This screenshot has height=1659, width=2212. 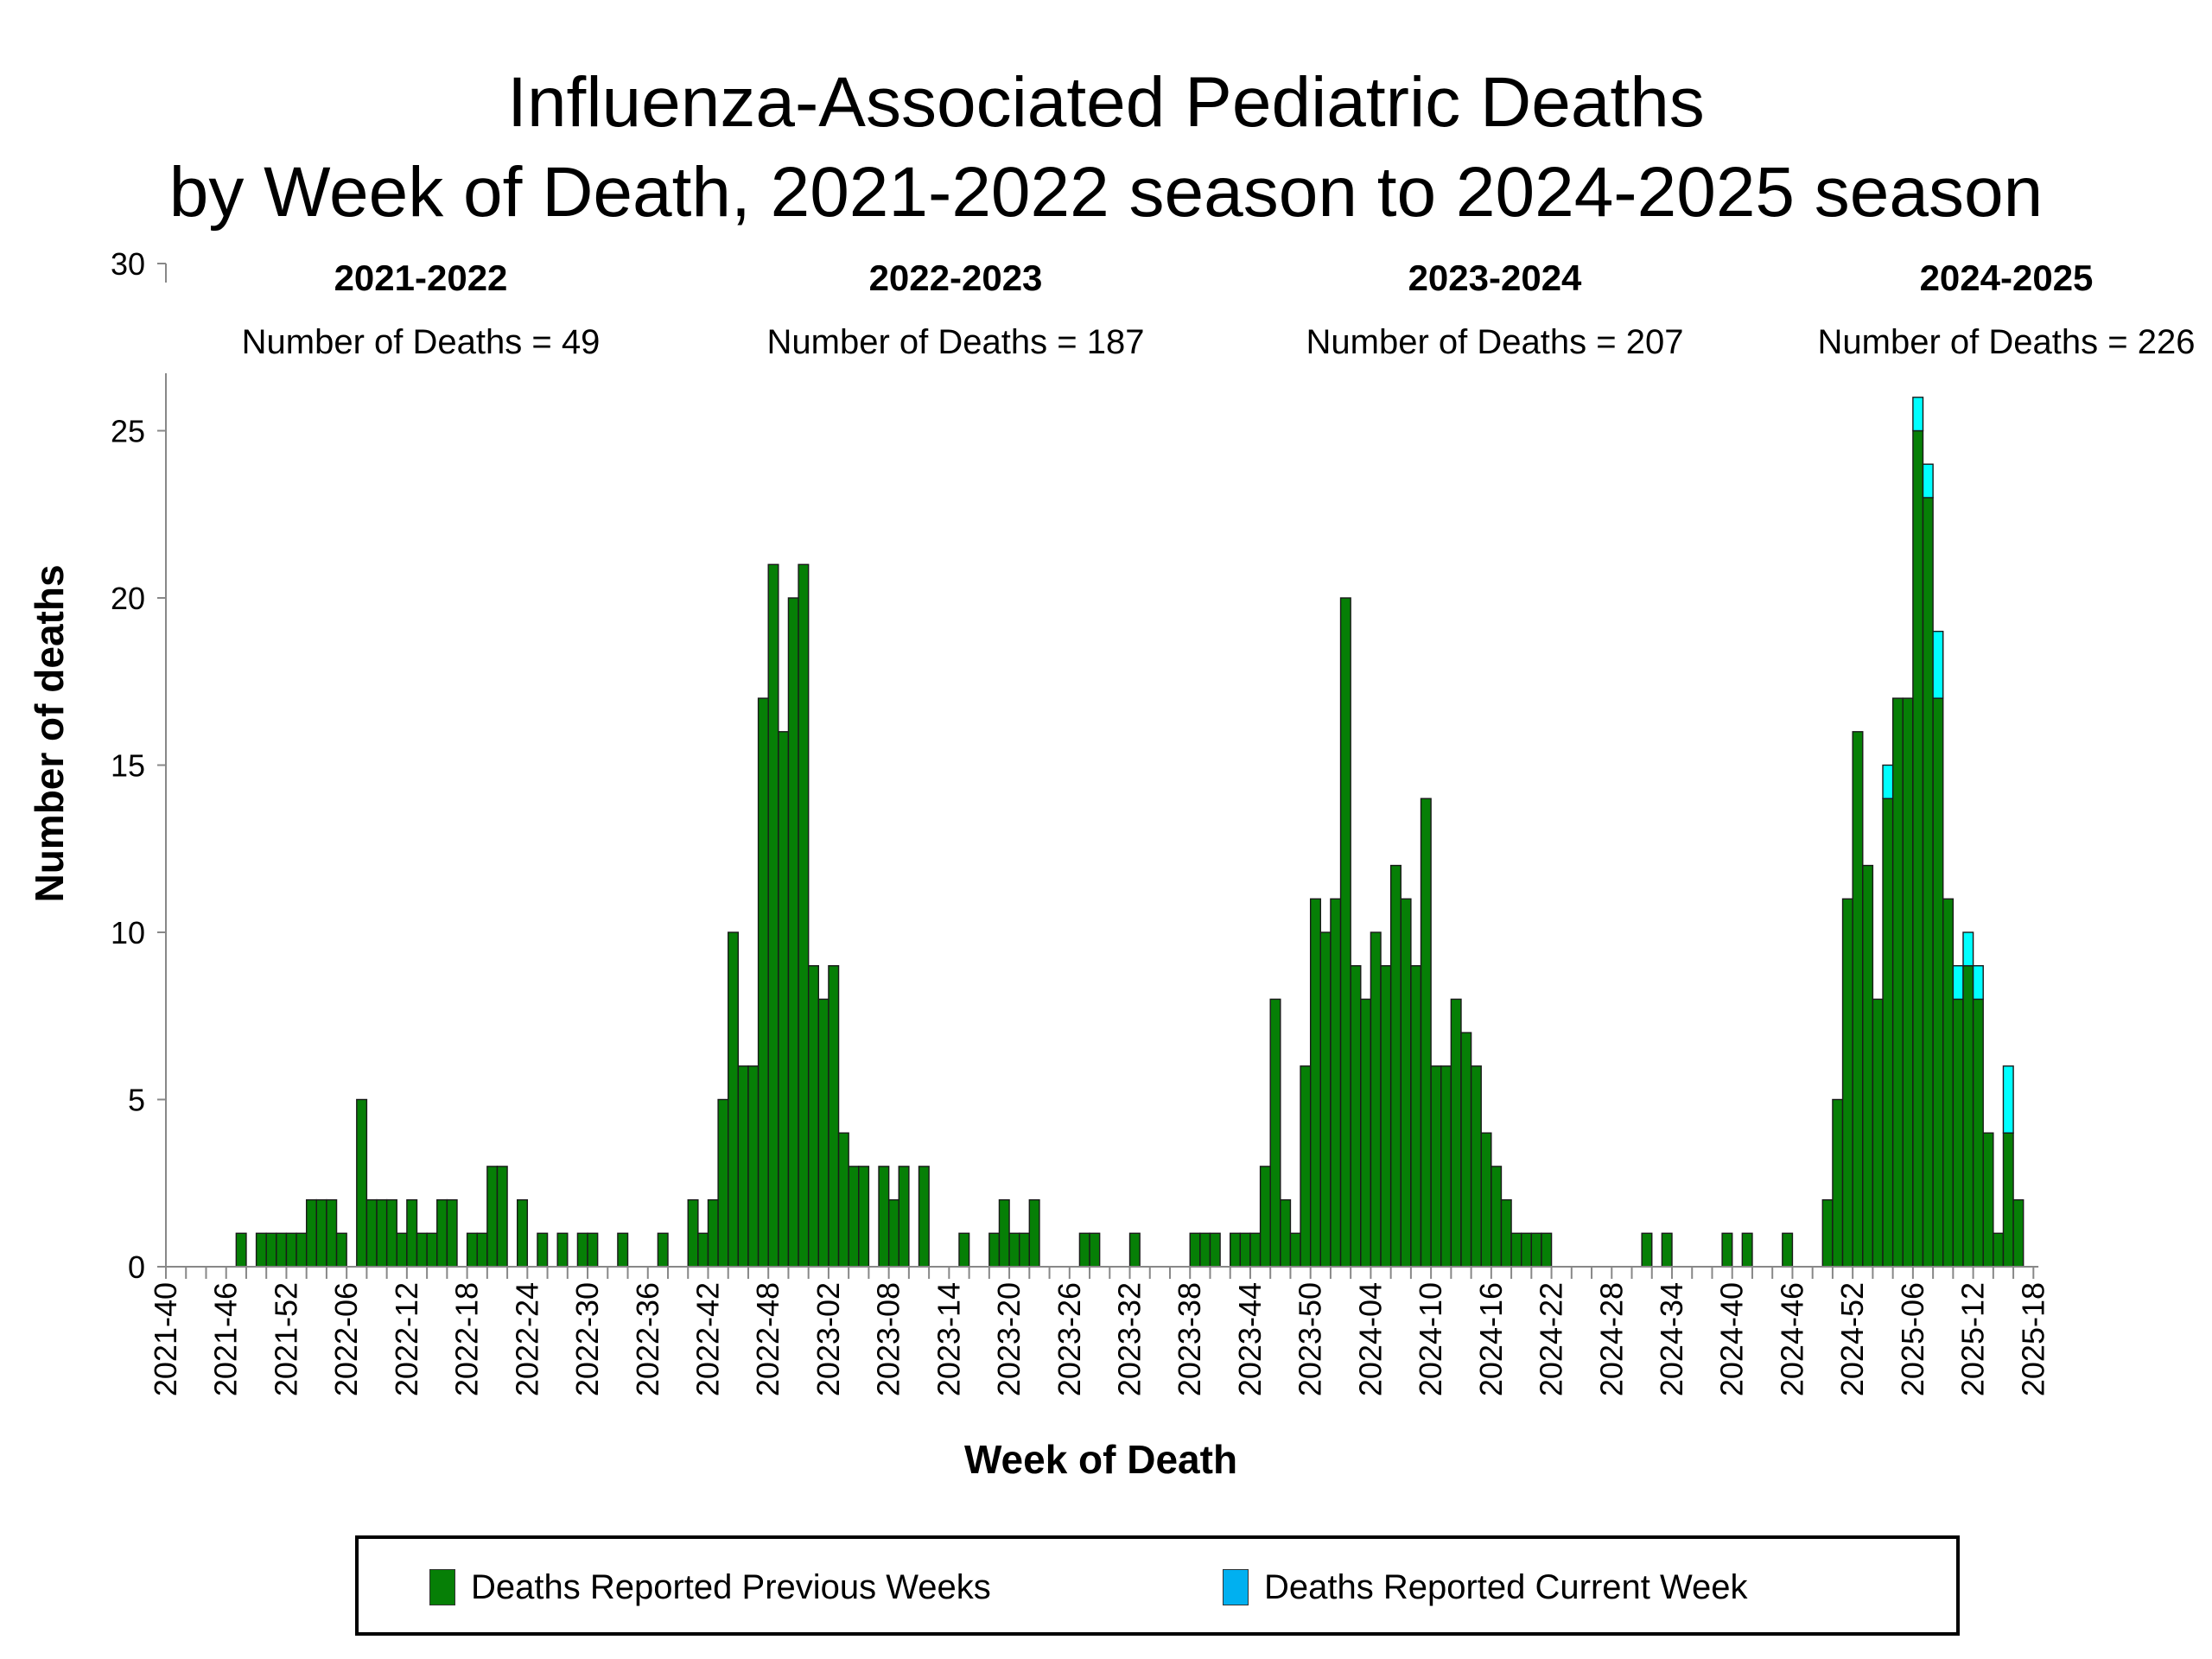 What do you see at coordinates (707, 1339) in the screenshot?
I see `x-tick-label: 2022-42` at bounding box center [707, 1339].